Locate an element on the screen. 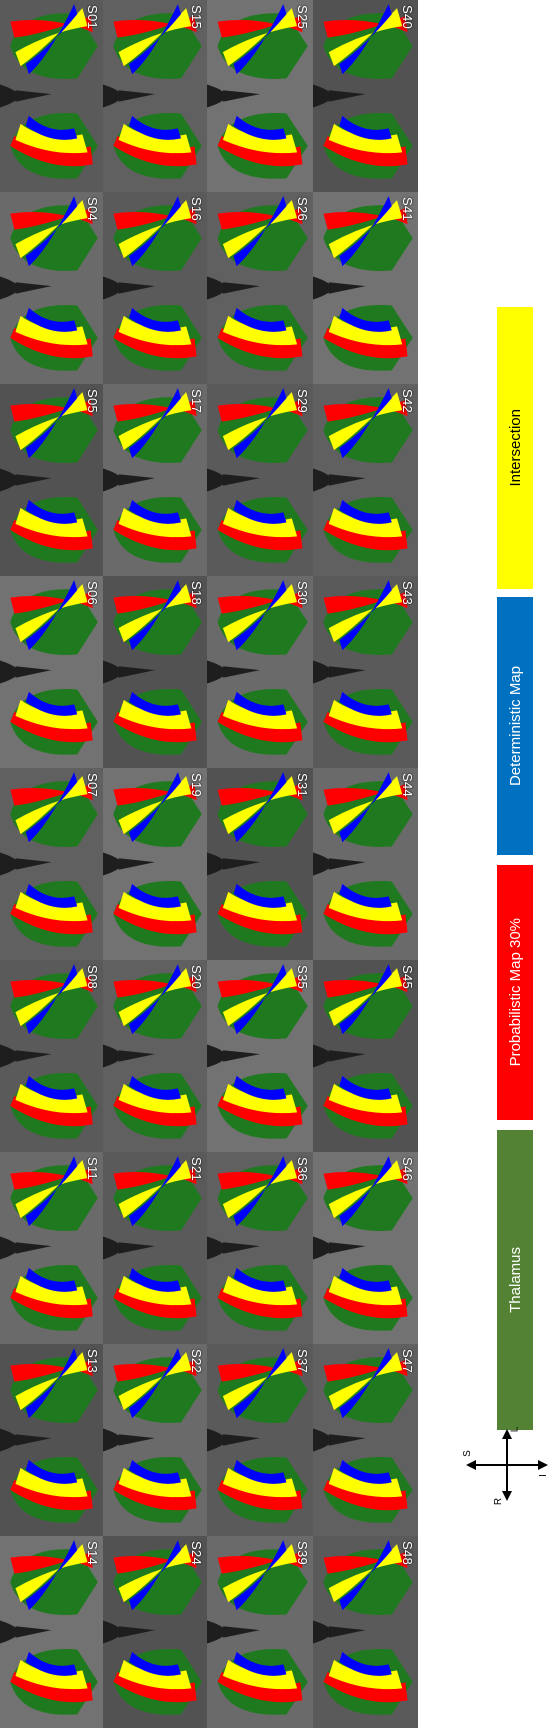 The image size is (559, 1731). subject-label: S35 is located at coordinates (302, 977).